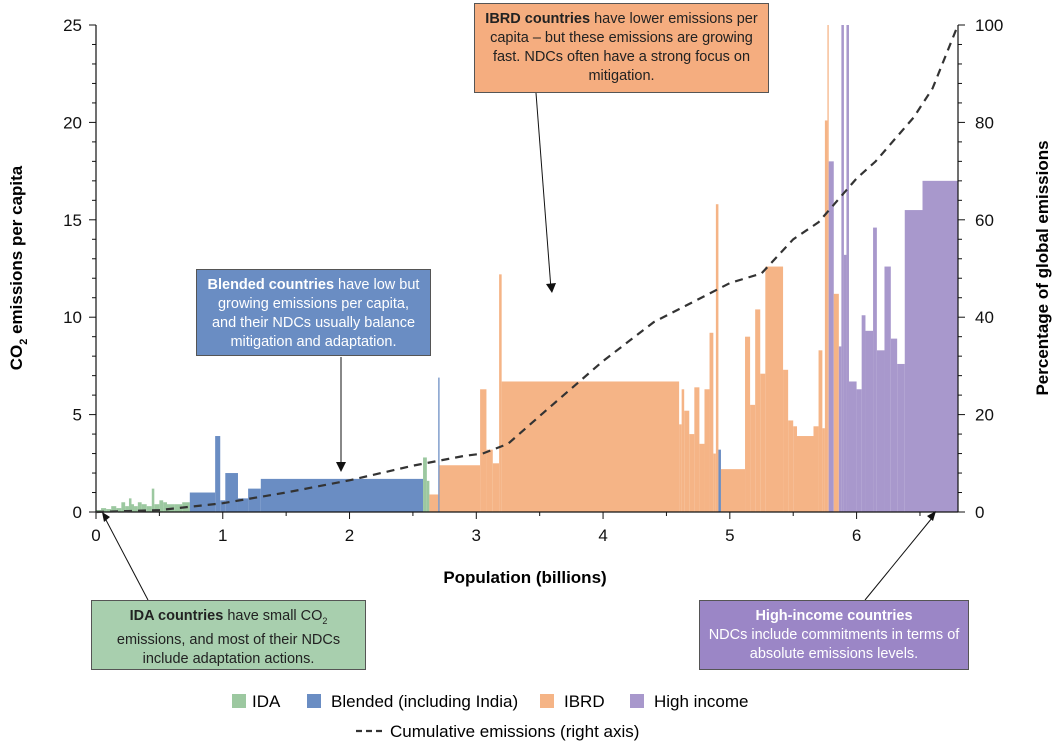 This screenshot has height=746, width=1064. What do you see at coordinates (95, 535) in the screenshot?
I see `x-tick-label: 0` at bounding box center [95, 535].